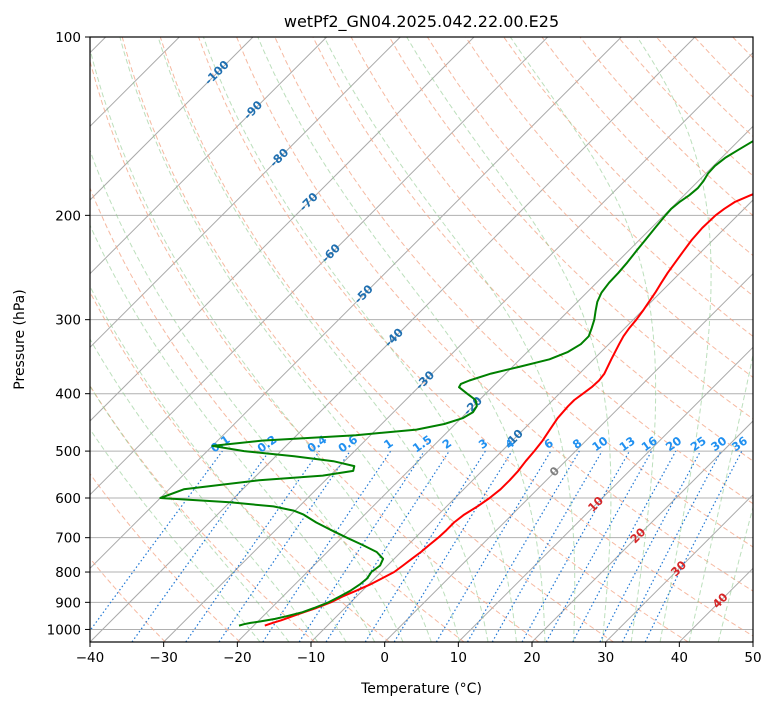  Describe the element at coordinates (68, 603) in the screenshot. I see `y-tick-label: 900` at that location.